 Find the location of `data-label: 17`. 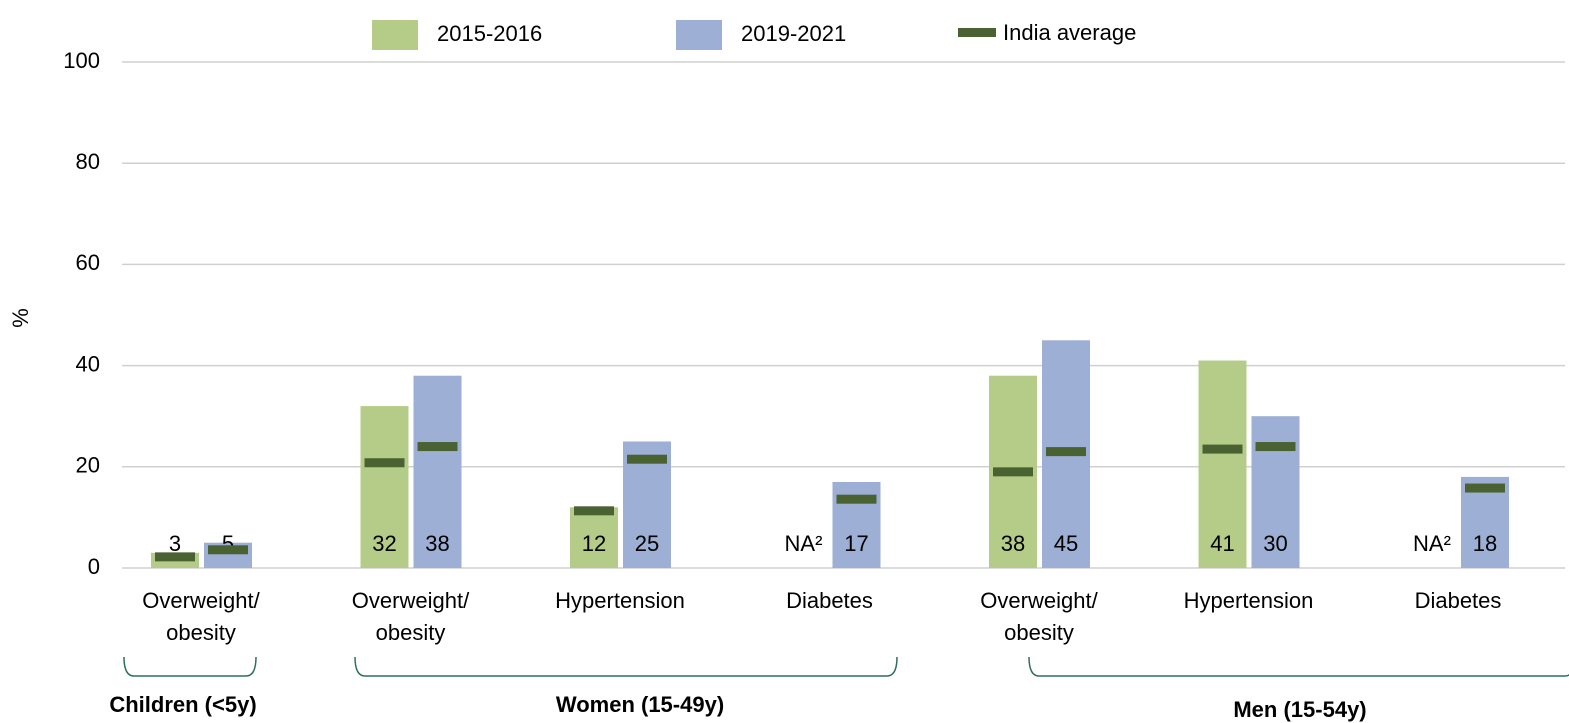

data-label: 17 is located at coordinates (856, 543).